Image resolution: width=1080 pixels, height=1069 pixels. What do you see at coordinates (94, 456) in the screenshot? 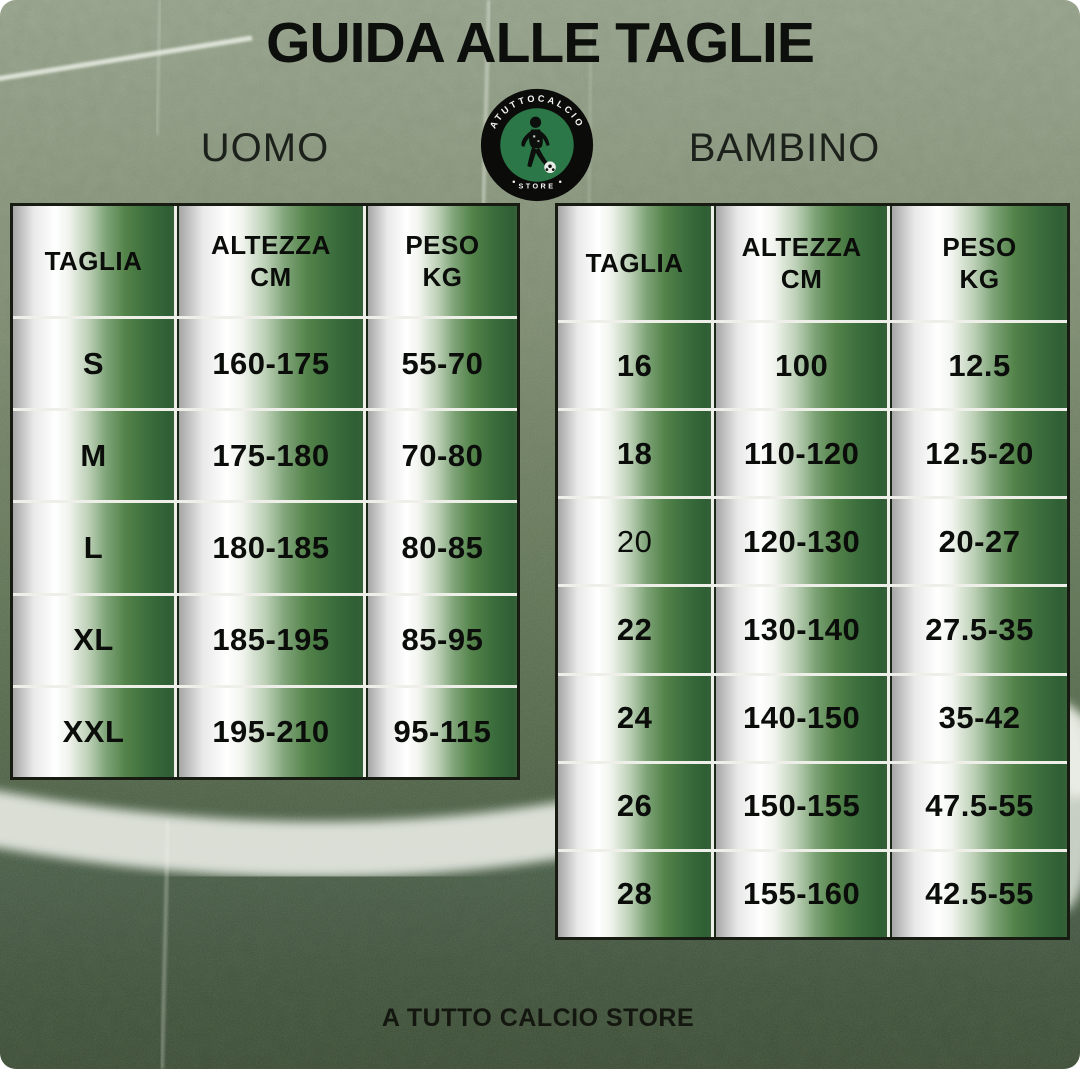
I see `table-cell: M` at bounding box center [94, 456].